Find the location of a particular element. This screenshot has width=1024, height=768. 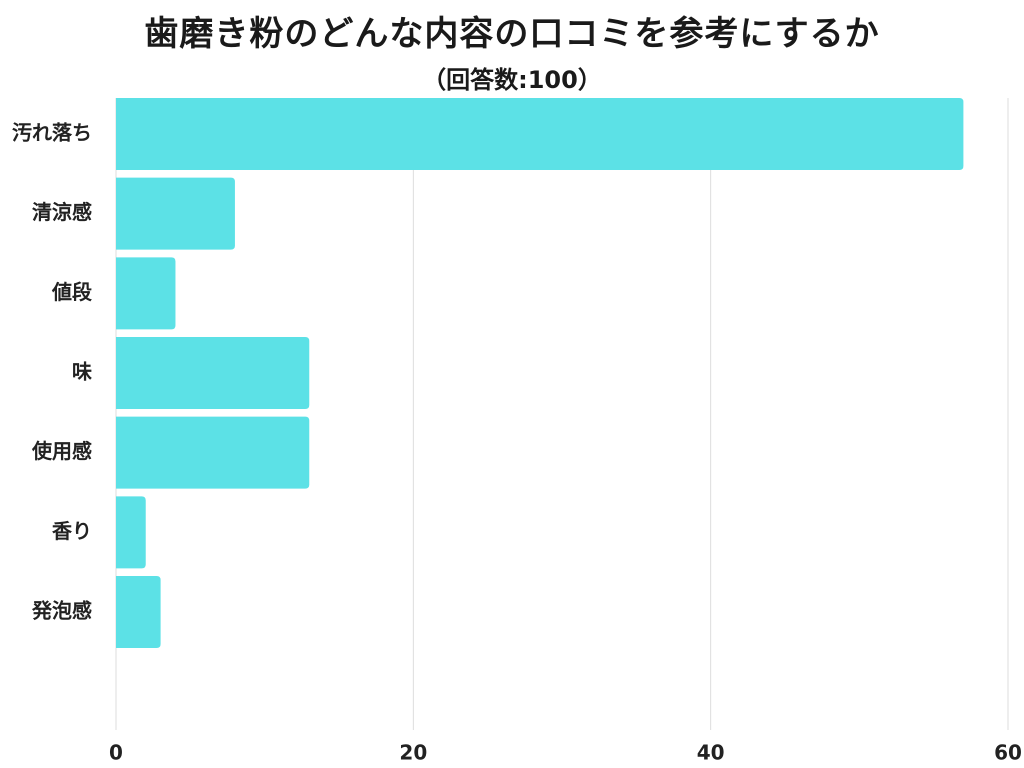

x-tick-label-40: 40 is located at coordinates (711, 753).